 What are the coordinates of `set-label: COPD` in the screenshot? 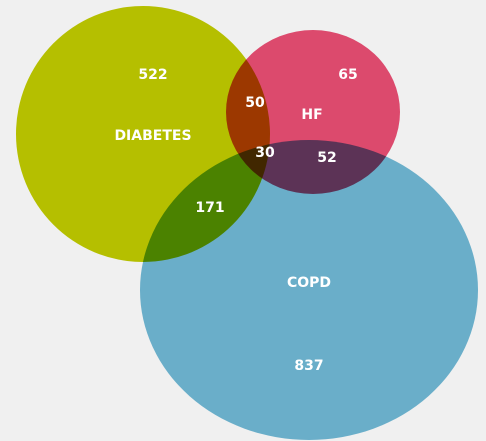 It's located at (309, 283).